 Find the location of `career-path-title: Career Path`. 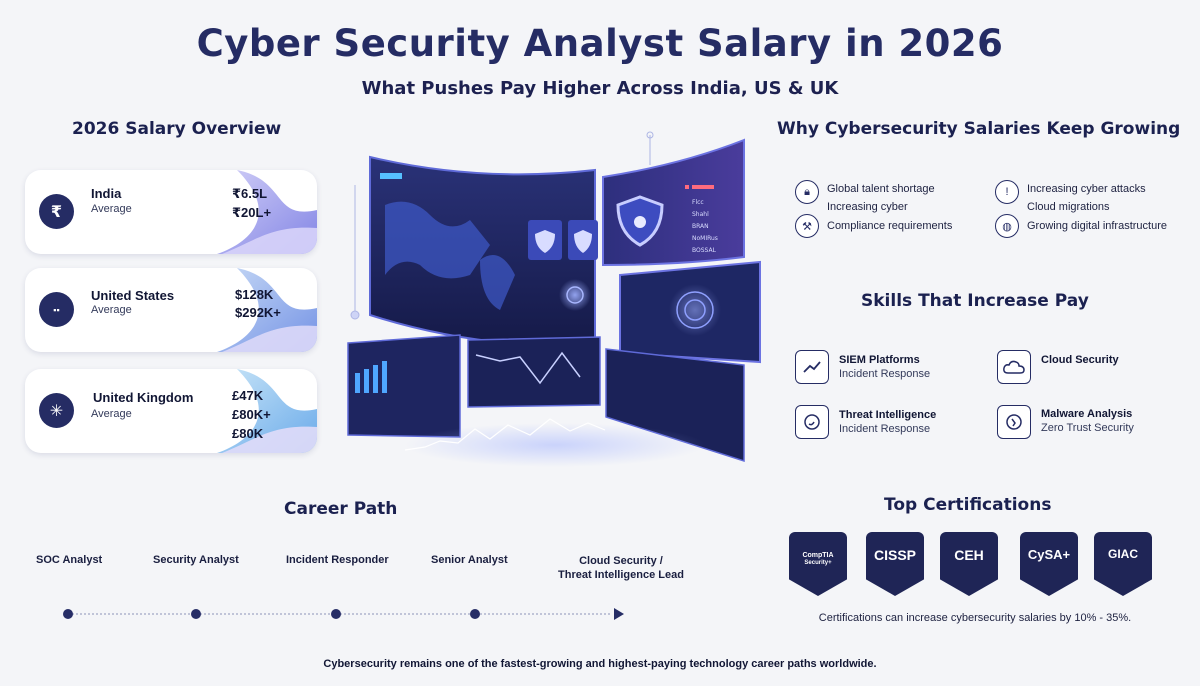

career-path-title: Career Path is located at coordinates (341, 509).